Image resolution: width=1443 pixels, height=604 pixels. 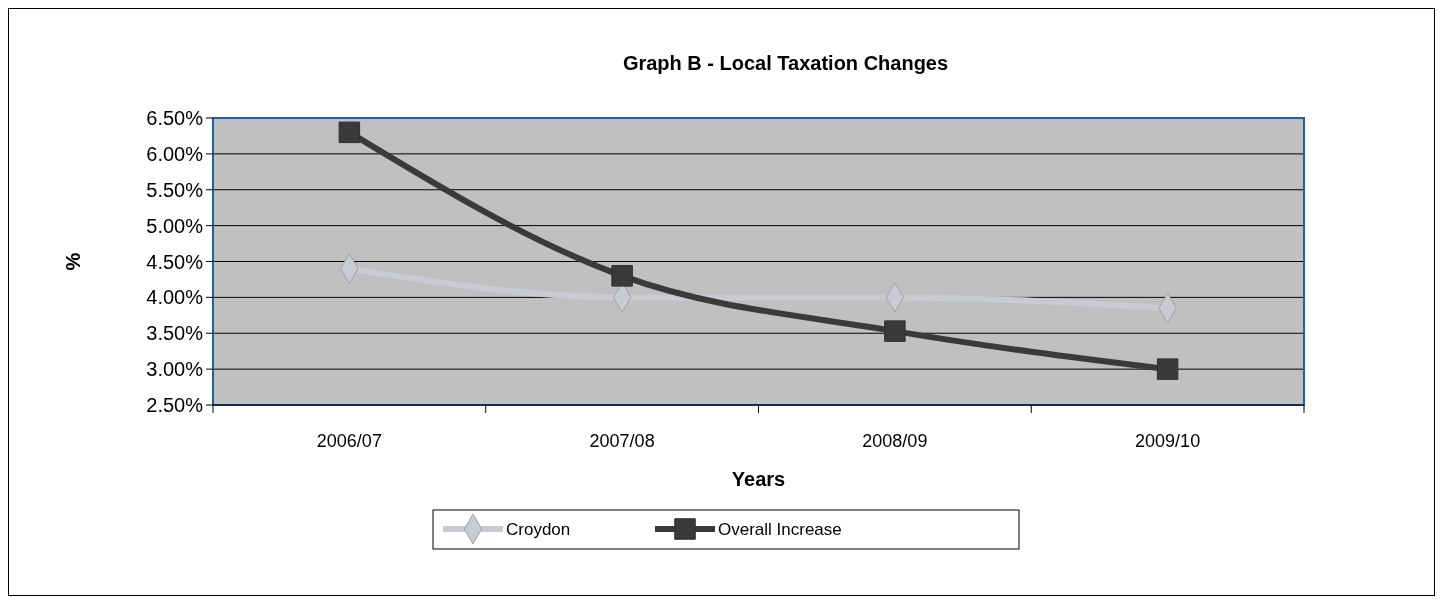 I want to click on legend-label: Croydon, so click(x=538, y=529).